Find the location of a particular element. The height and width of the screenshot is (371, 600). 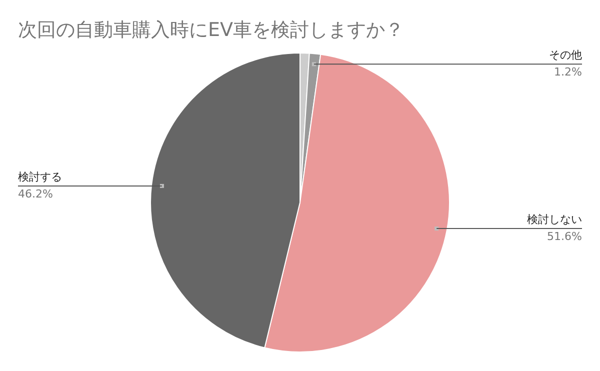

data-label: 51.6% is located at coordinates (564, 236).